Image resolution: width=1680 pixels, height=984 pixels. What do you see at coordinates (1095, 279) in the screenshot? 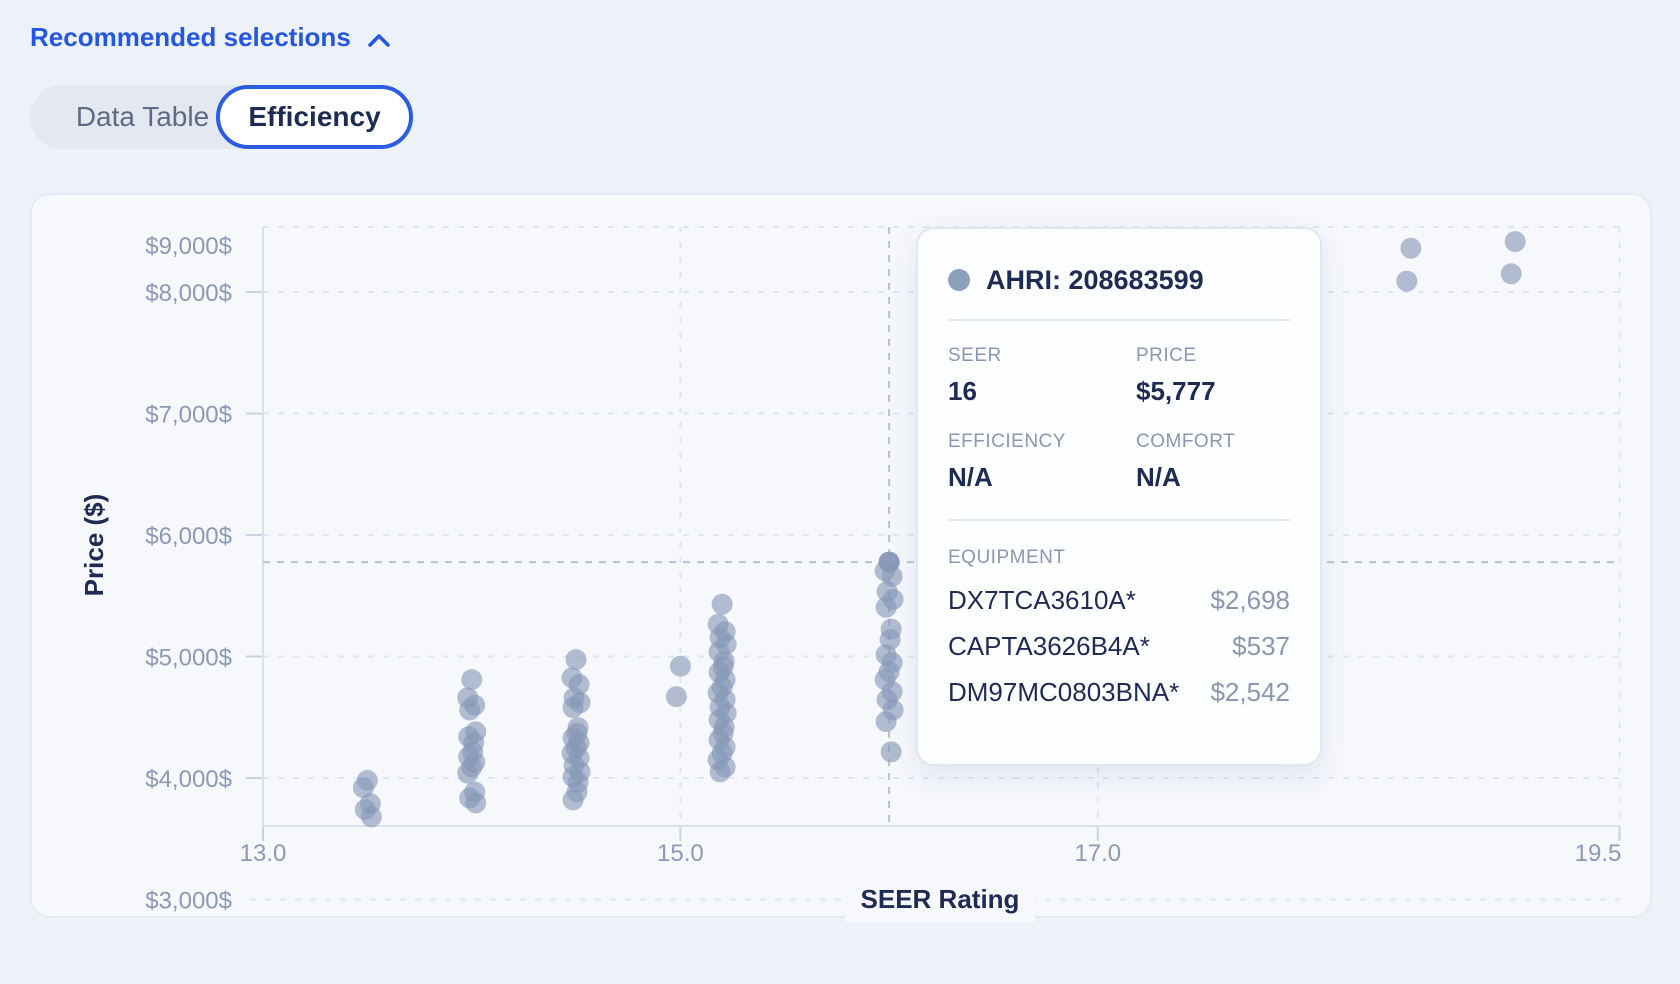
I see `tooltip-title: AHRI: 208683599` at bounding box center [1095, 279].